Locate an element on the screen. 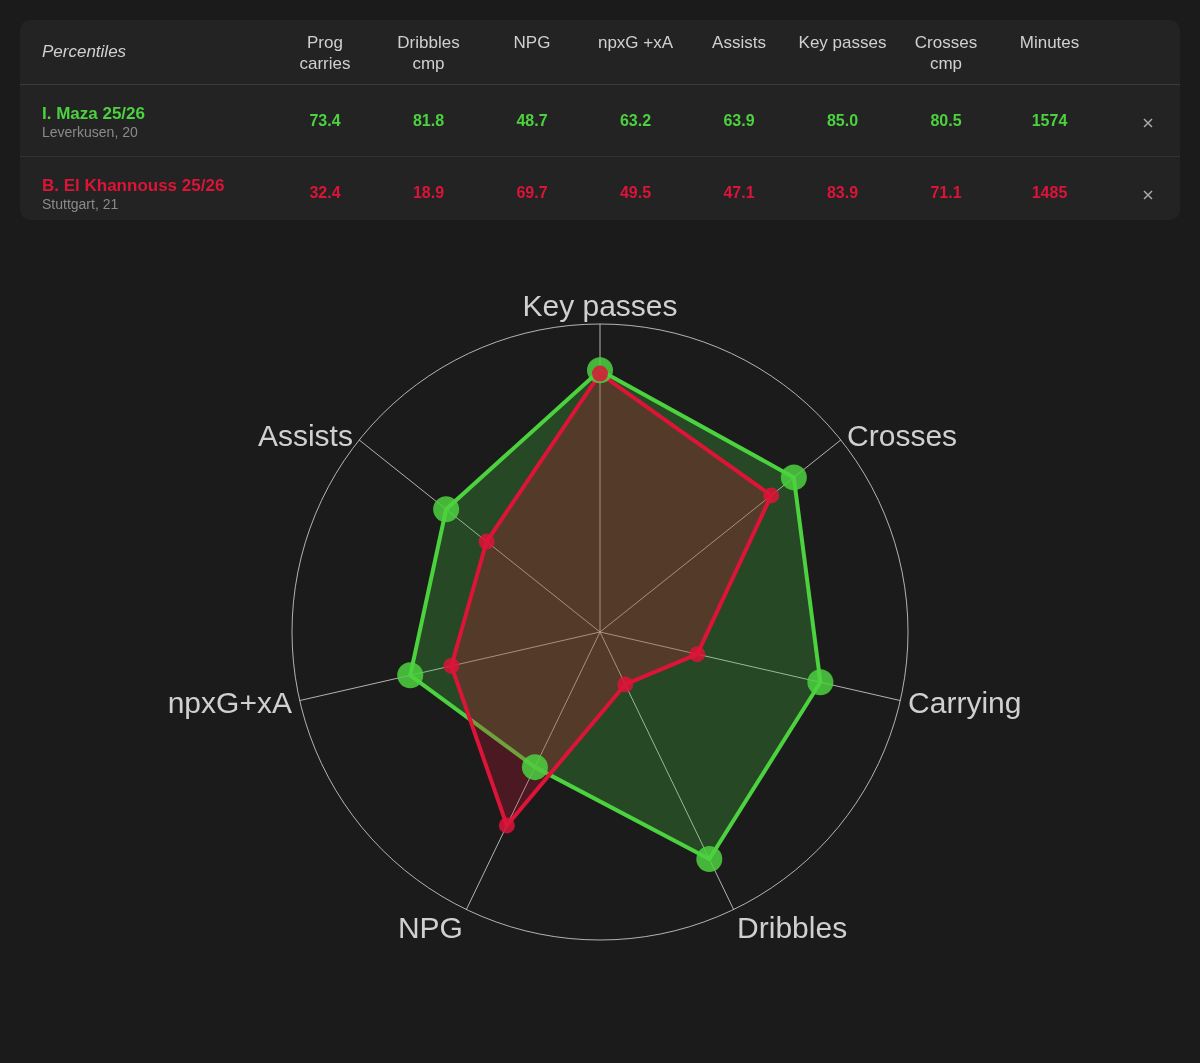 The width and height of the screenshot is (1200, 1063). spoke-label: Carrying is located at coordinates (965, 702).